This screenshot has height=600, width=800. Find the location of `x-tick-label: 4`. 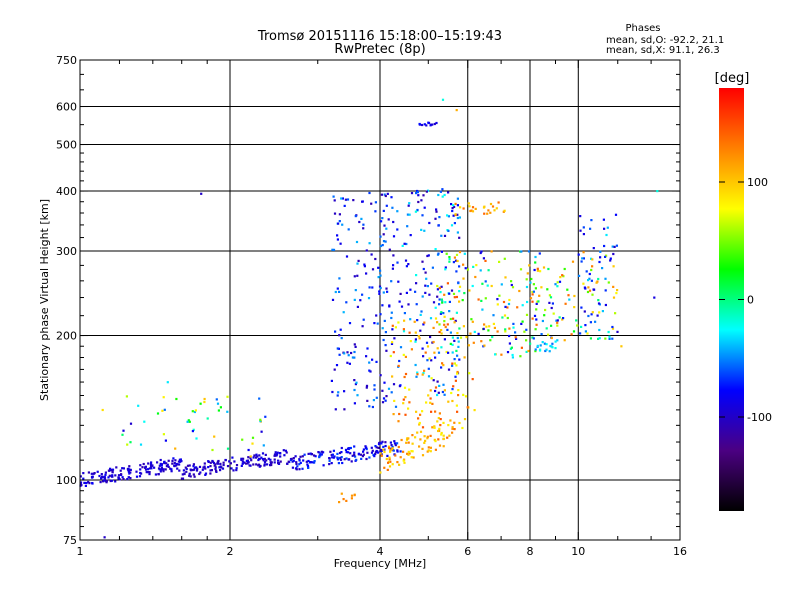

x-tick-label: 4 is located at coordinates (380, 551).